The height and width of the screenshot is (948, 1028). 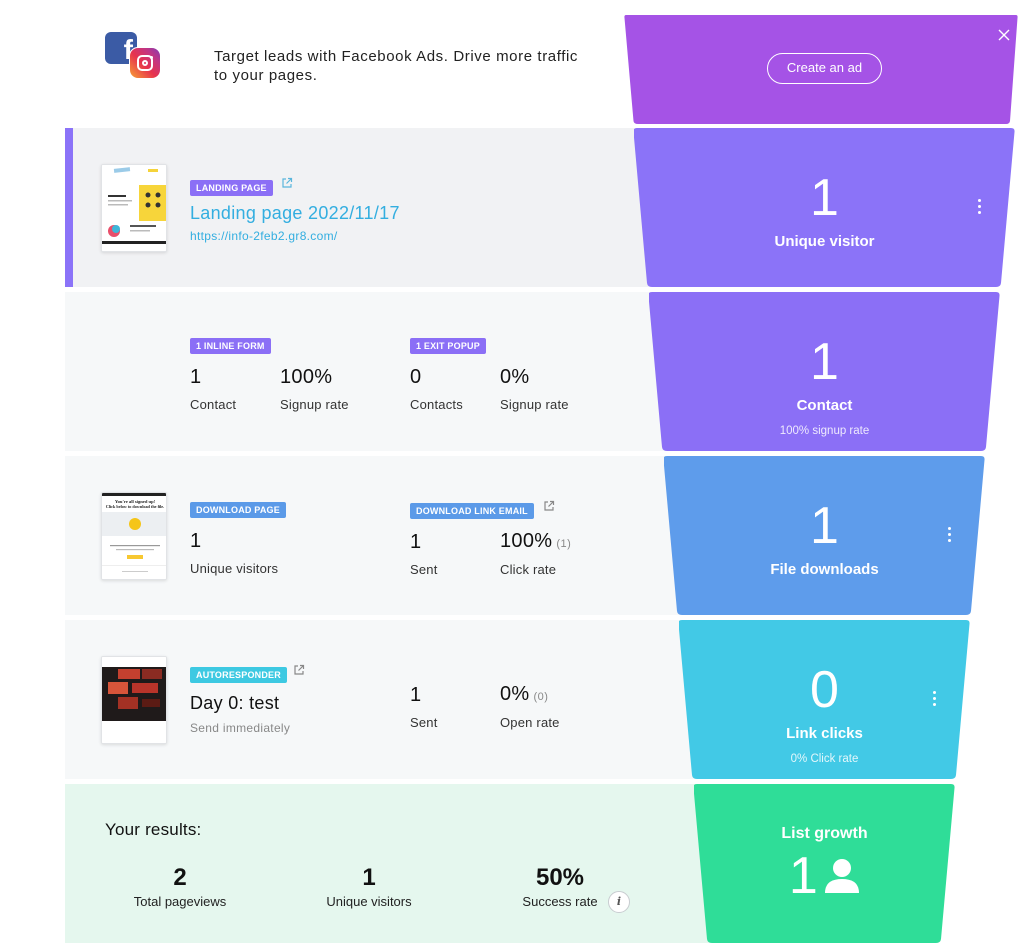 I want to click on autoresponder-open-rate: 0% (0), so click(x=524, y=694).